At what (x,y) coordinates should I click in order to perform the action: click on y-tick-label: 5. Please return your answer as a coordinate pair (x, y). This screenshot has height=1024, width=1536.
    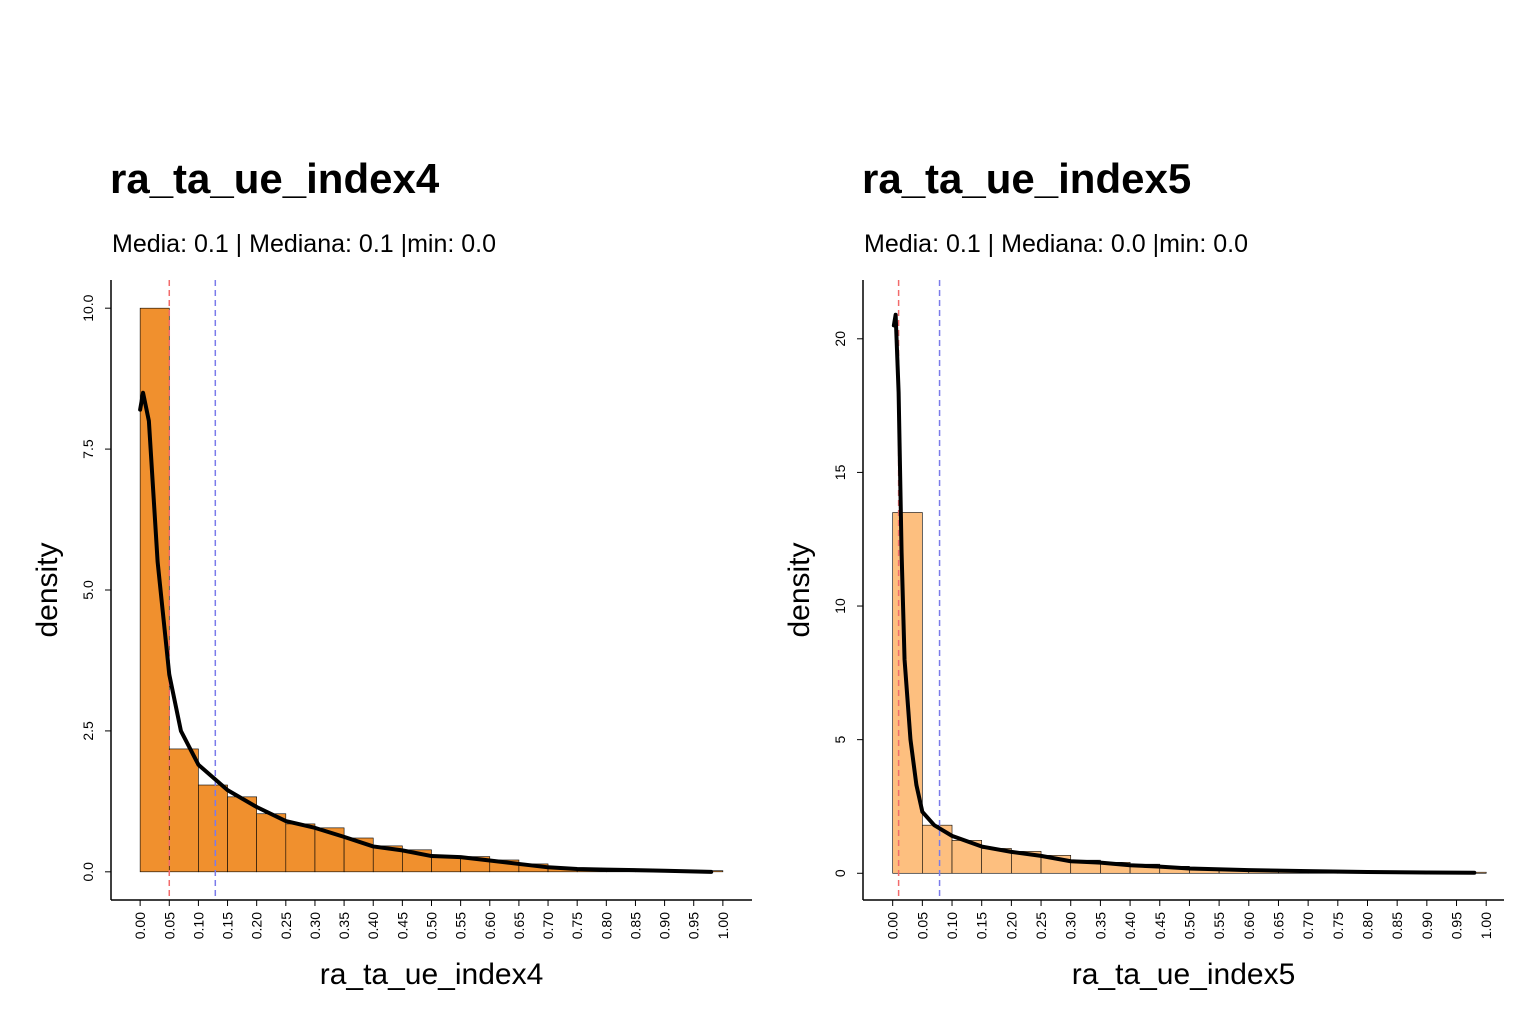
    Looking at the image, I should click on (840, 740).